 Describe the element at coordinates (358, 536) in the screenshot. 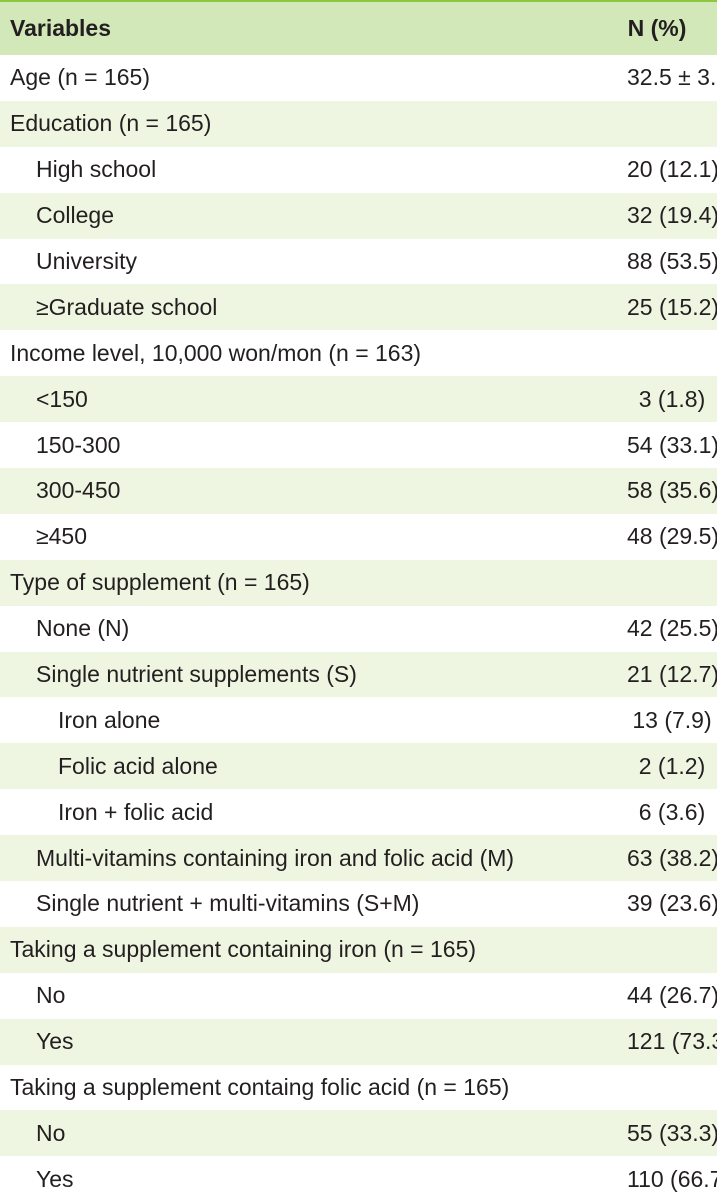

I see `table-row: ≥450 48 (29.5)` at that location.